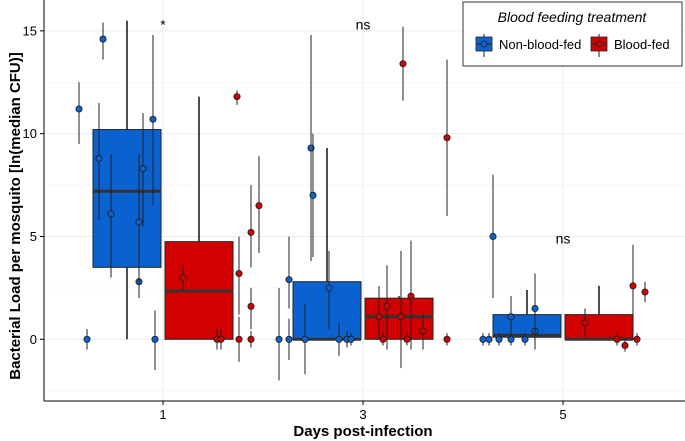 Image resolution: width=685 pixels, height=441 pixels. What do you see at coordinates (362, 414) in the screenshot?
I see `x-tick-label: 3` at bounding box center [362, 414].